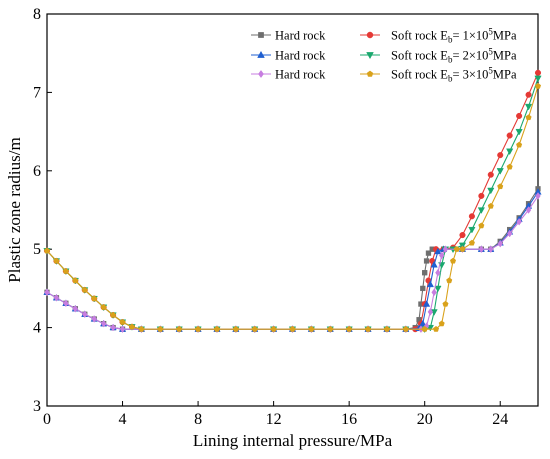 The height and width of the screenshot is (459, 550). Describe the element at coordinates (198, 419) in the screenshot. I see `x-tick-label: 8` at that location.